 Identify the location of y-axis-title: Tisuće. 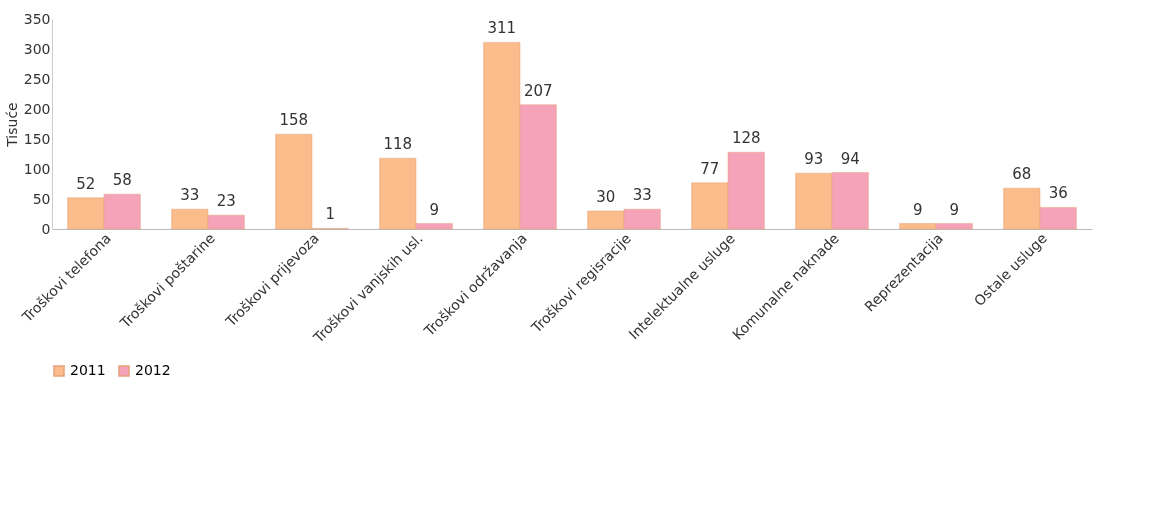
(11, 125).